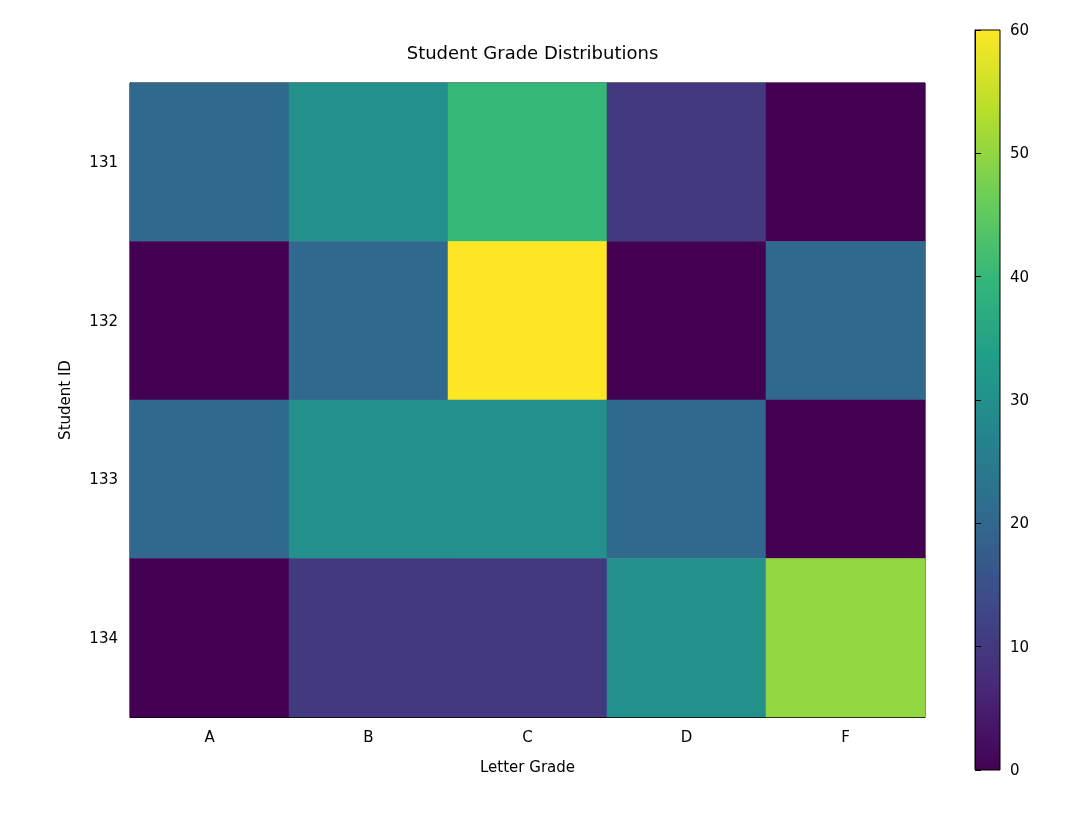 Image resolution: width=1086 pixels, height=824 pixels. I want to click on color-bar-label: 30, so click(1020, 400).